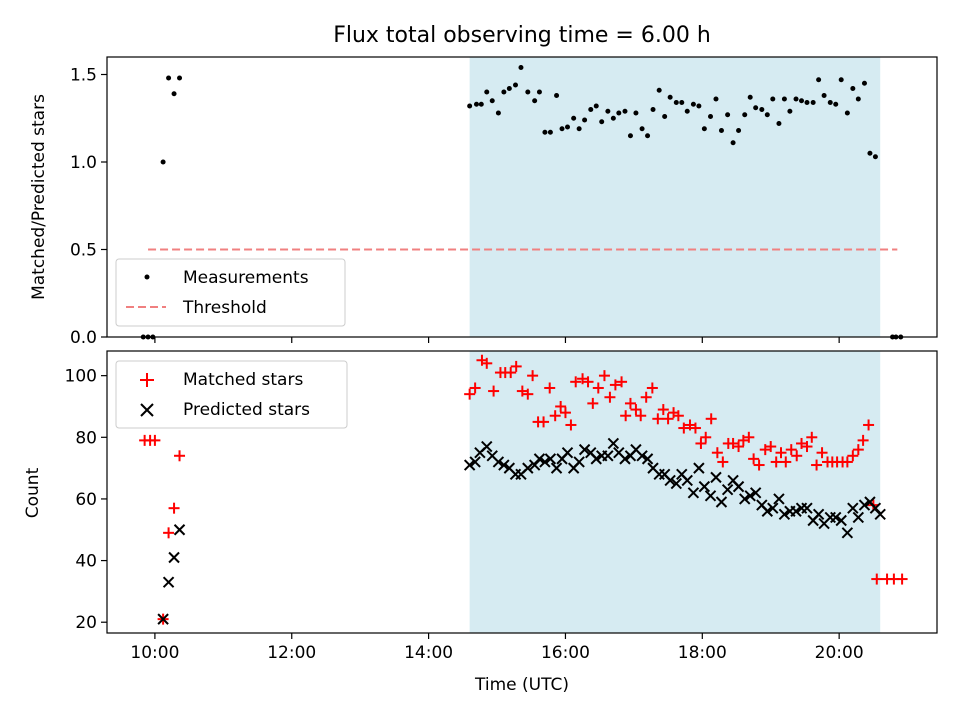 The height and width of the screenshot is (720, 960). I want to click on x-tick-label: 12:00, so click(291, 653).